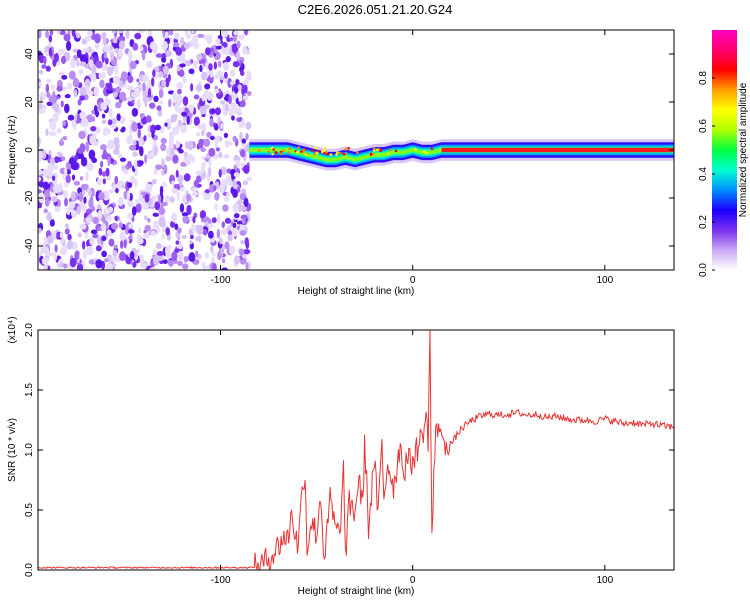 The height and width of the screenshot is (600, 750). Describe the element at coordinates (703, 126) in the screenshot. I see `colorbar-tick-label: 0.6` at that location.